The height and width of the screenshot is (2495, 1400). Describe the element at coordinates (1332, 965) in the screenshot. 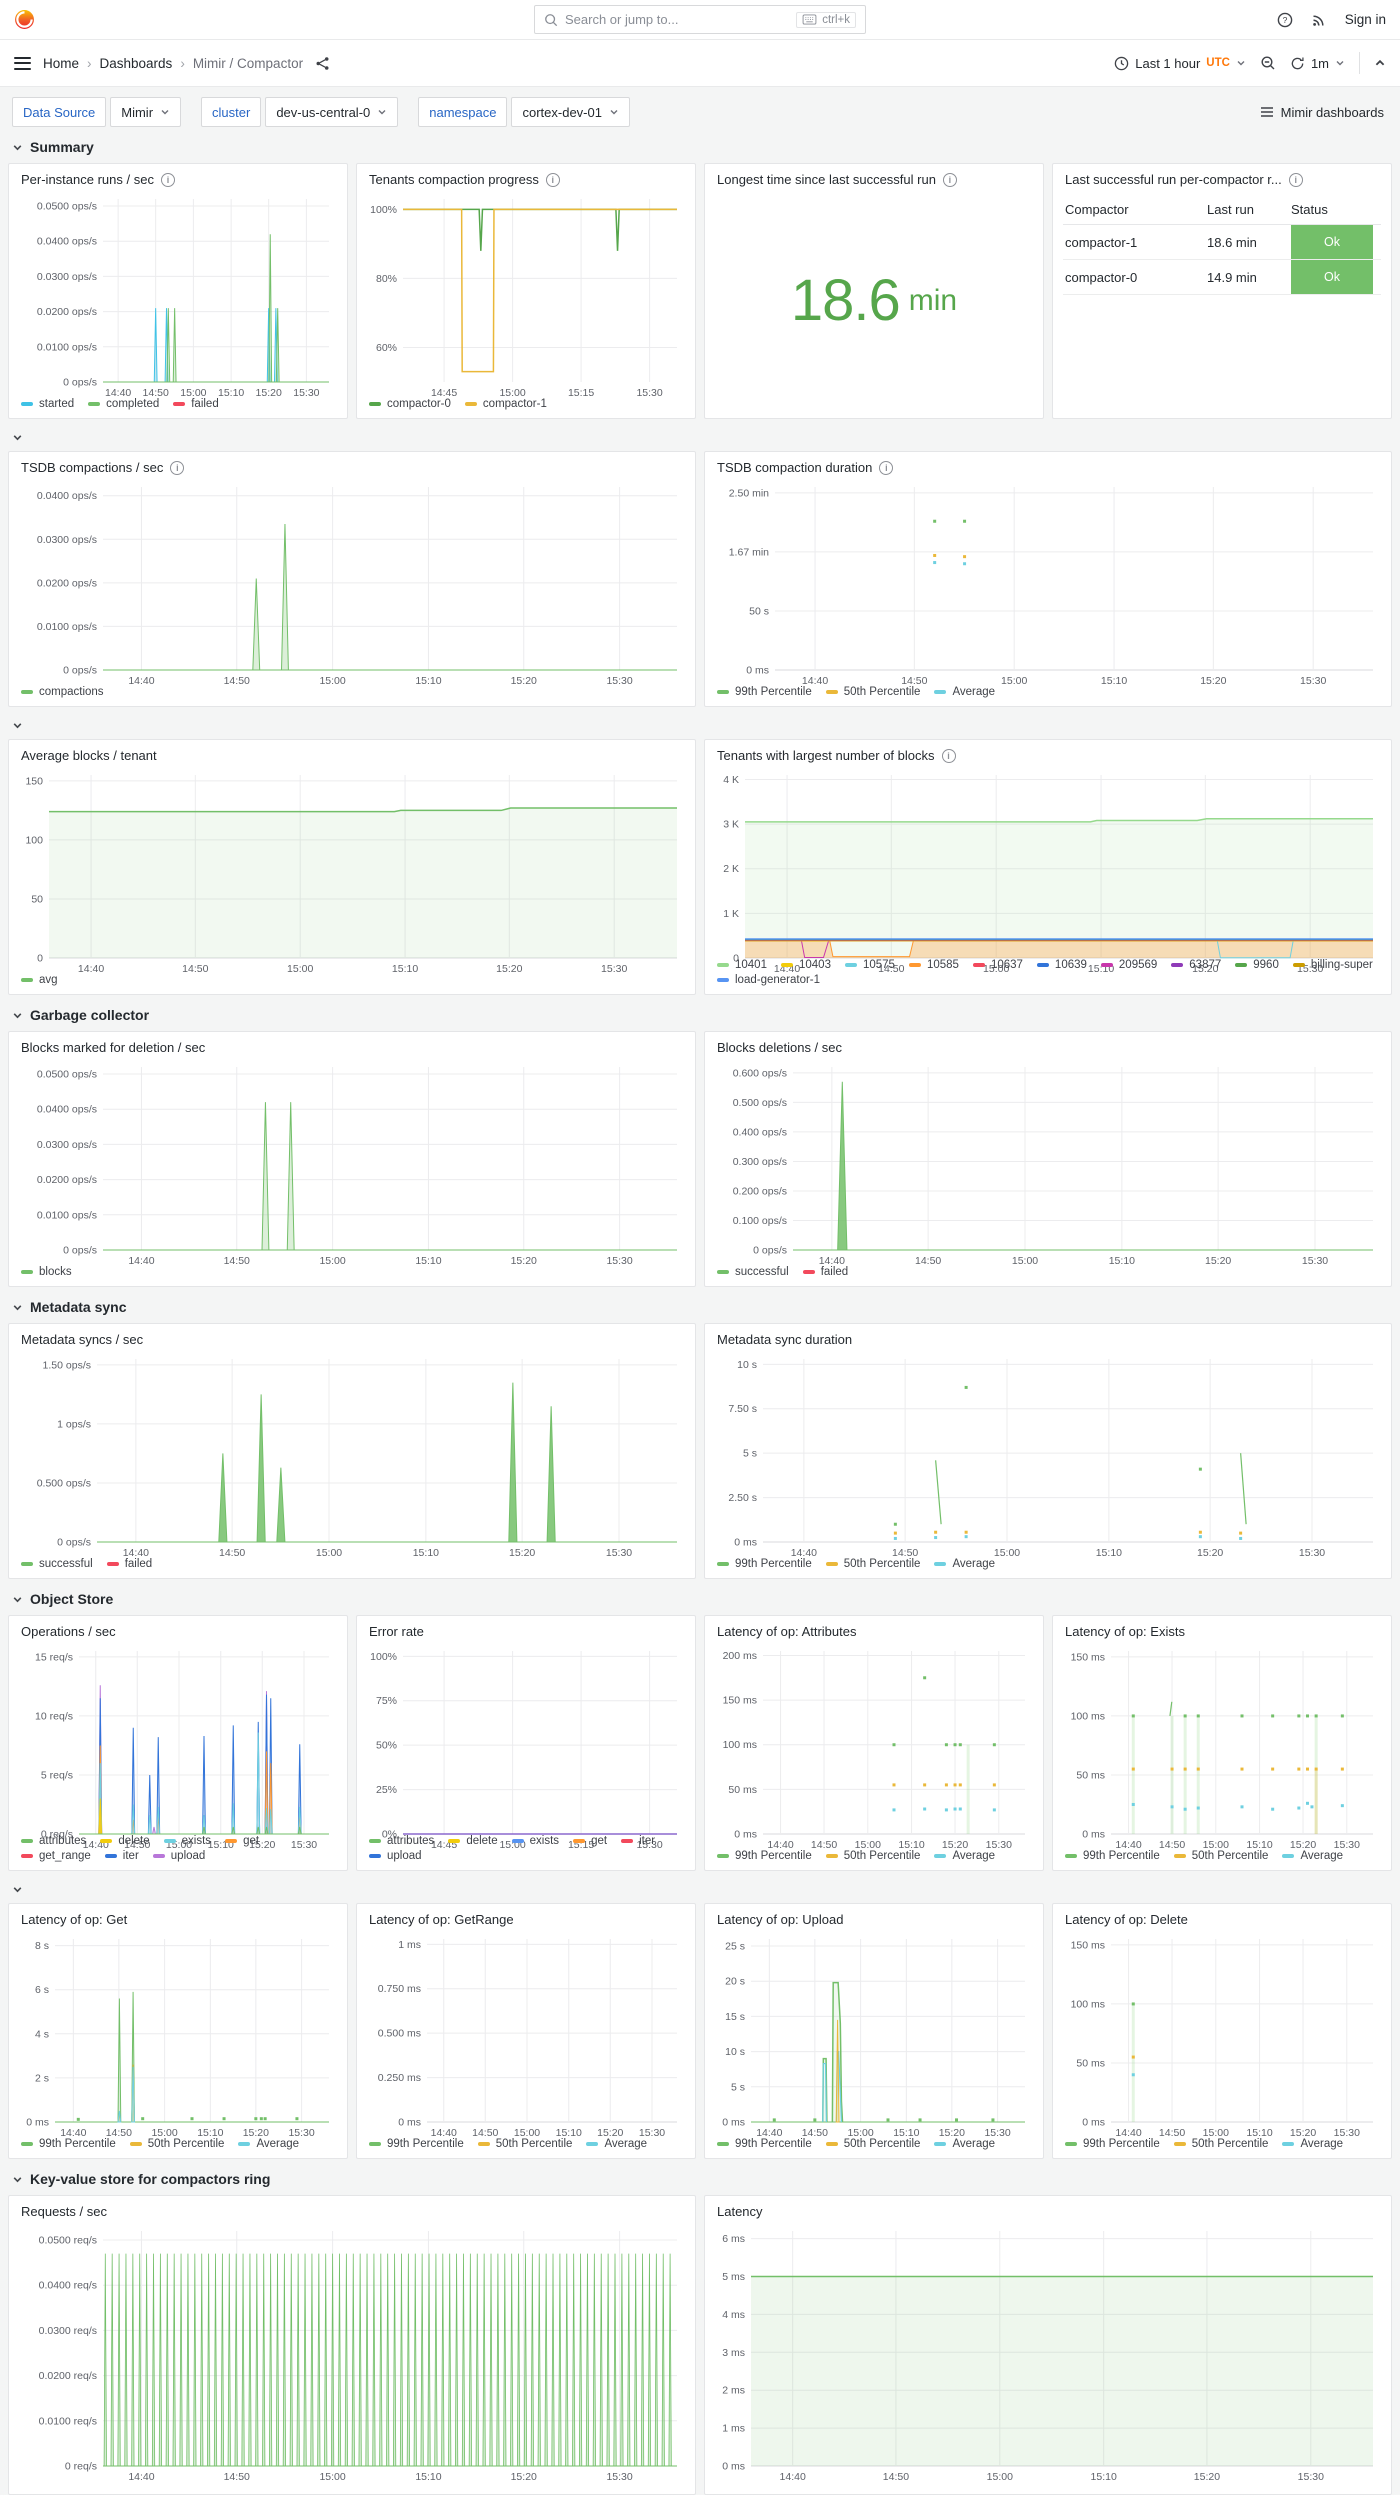

I see `legend-item: billing-super` at that location.